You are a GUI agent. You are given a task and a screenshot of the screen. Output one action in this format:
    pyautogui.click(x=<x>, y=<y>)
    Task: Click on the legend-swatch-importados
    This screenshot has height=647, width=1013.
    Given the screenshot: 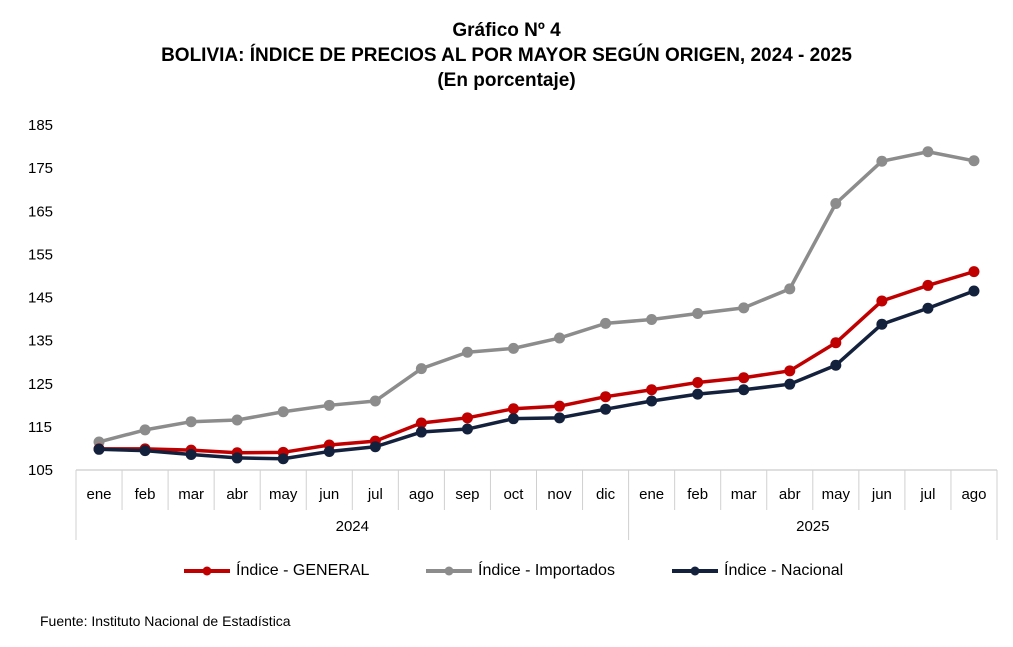 What is the action you would take?
    pyautogui.click(x=449, y=571)
    